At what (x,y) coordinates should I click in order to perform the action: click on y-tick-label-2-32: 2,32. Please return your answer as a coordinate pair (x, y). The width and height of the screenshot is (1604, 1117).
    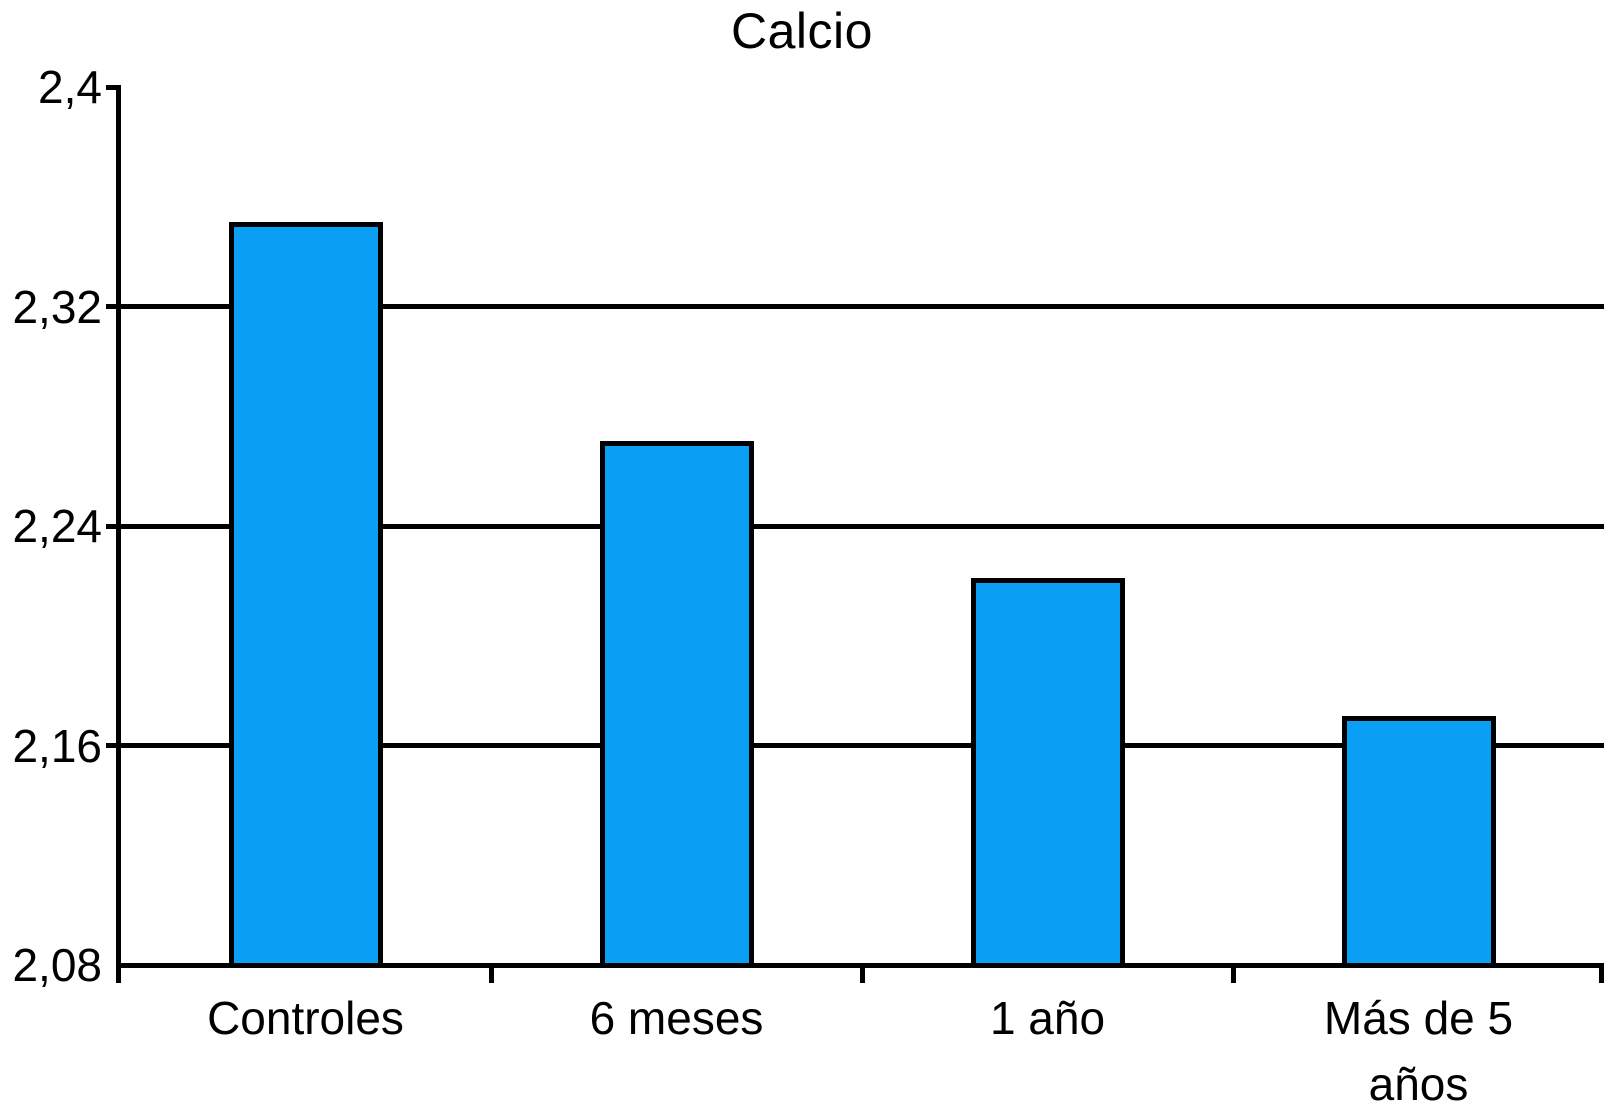
    Looking at the image, I should click on (57, 306).